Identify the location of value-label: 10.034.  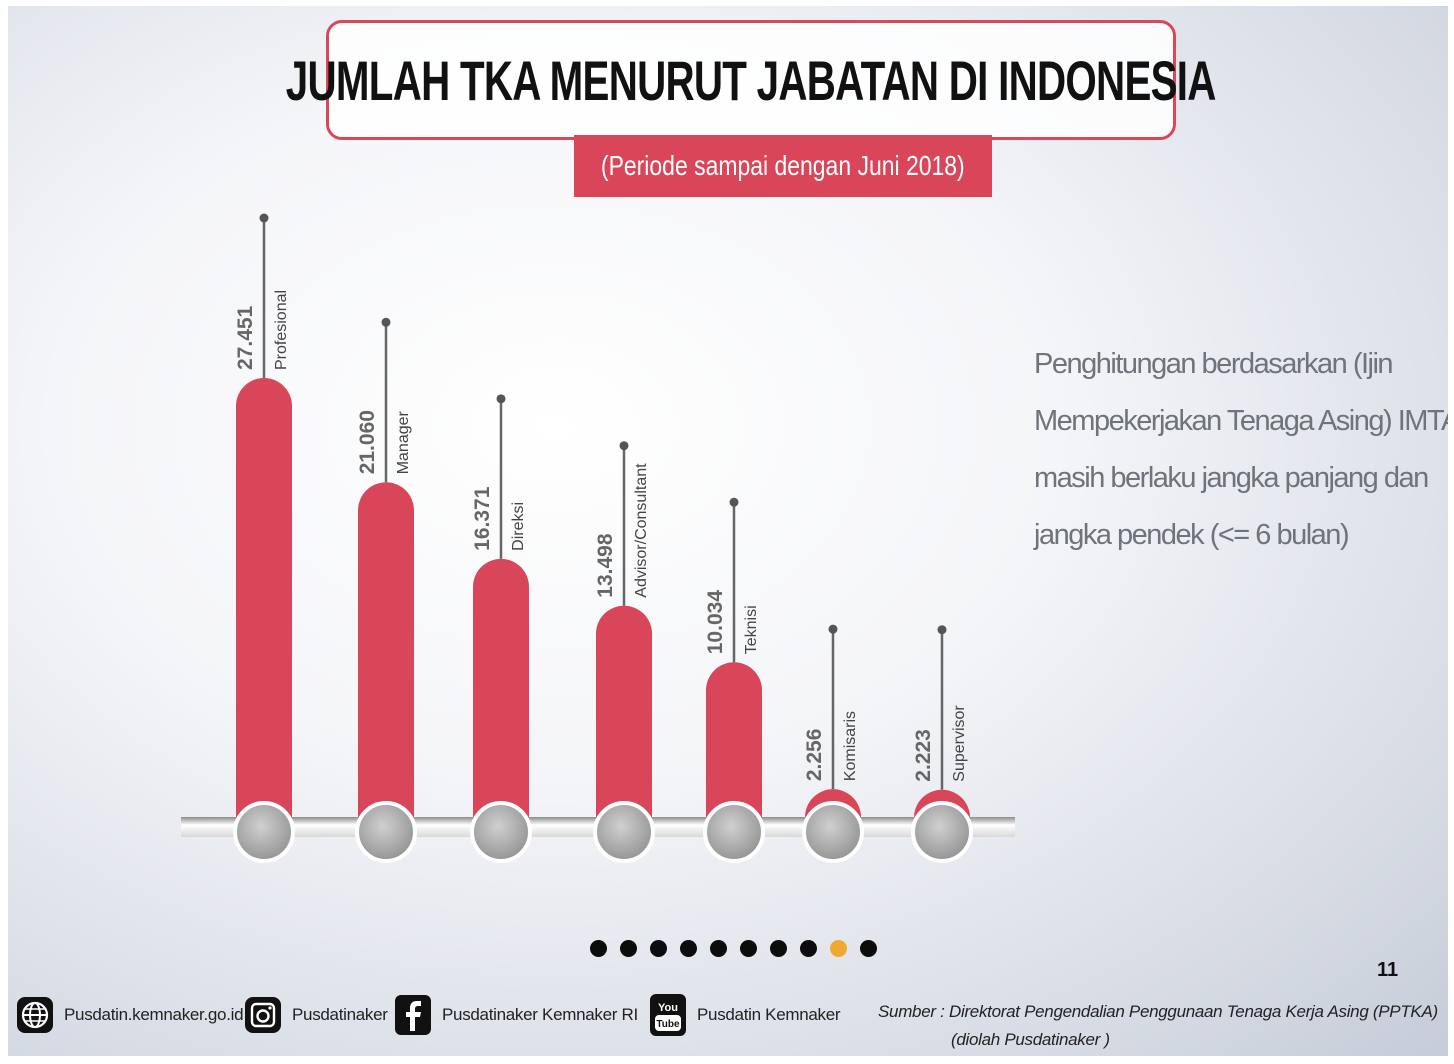
(715, 622).